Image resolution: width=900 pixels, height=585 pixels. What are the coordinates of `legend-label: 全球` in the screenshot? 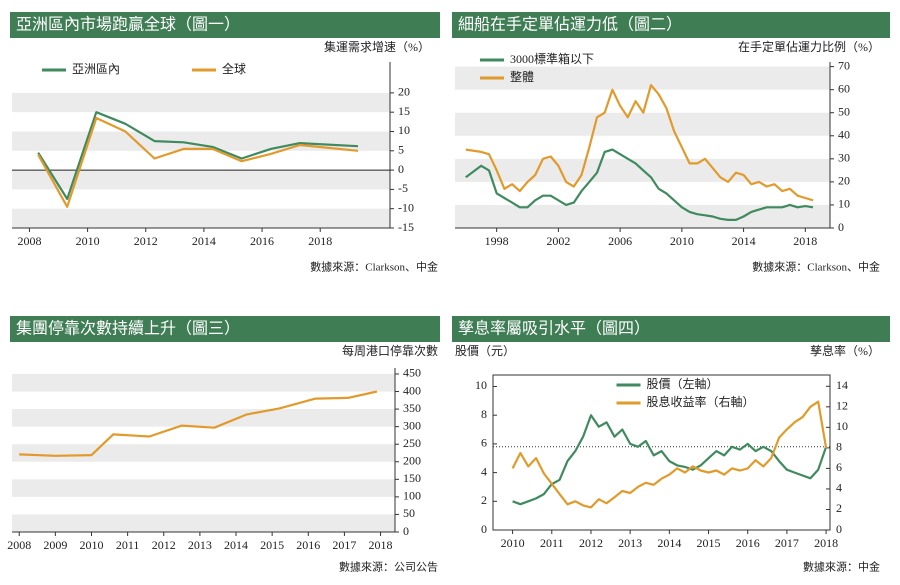 It's located at (234, 68).